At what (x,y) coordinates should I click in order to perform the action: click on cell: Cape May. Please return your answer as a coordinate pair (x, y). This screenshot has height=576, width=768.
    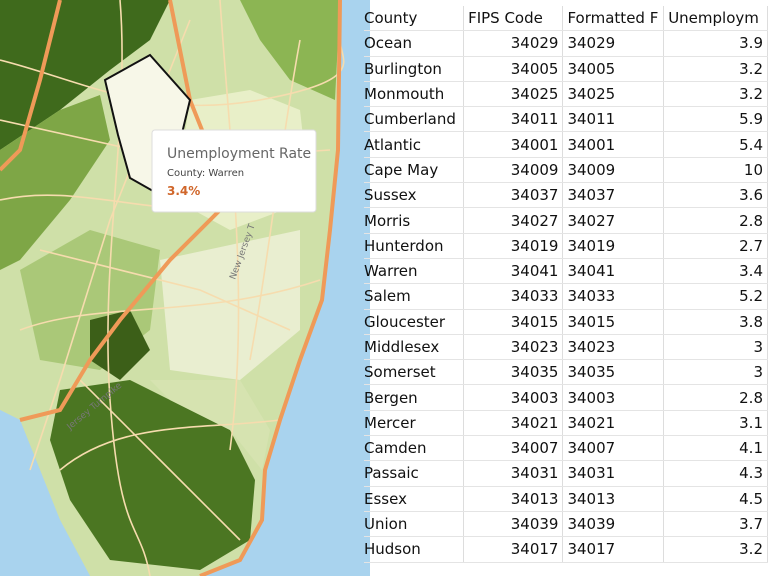
    Looking at the image, I should click on (414, 170).